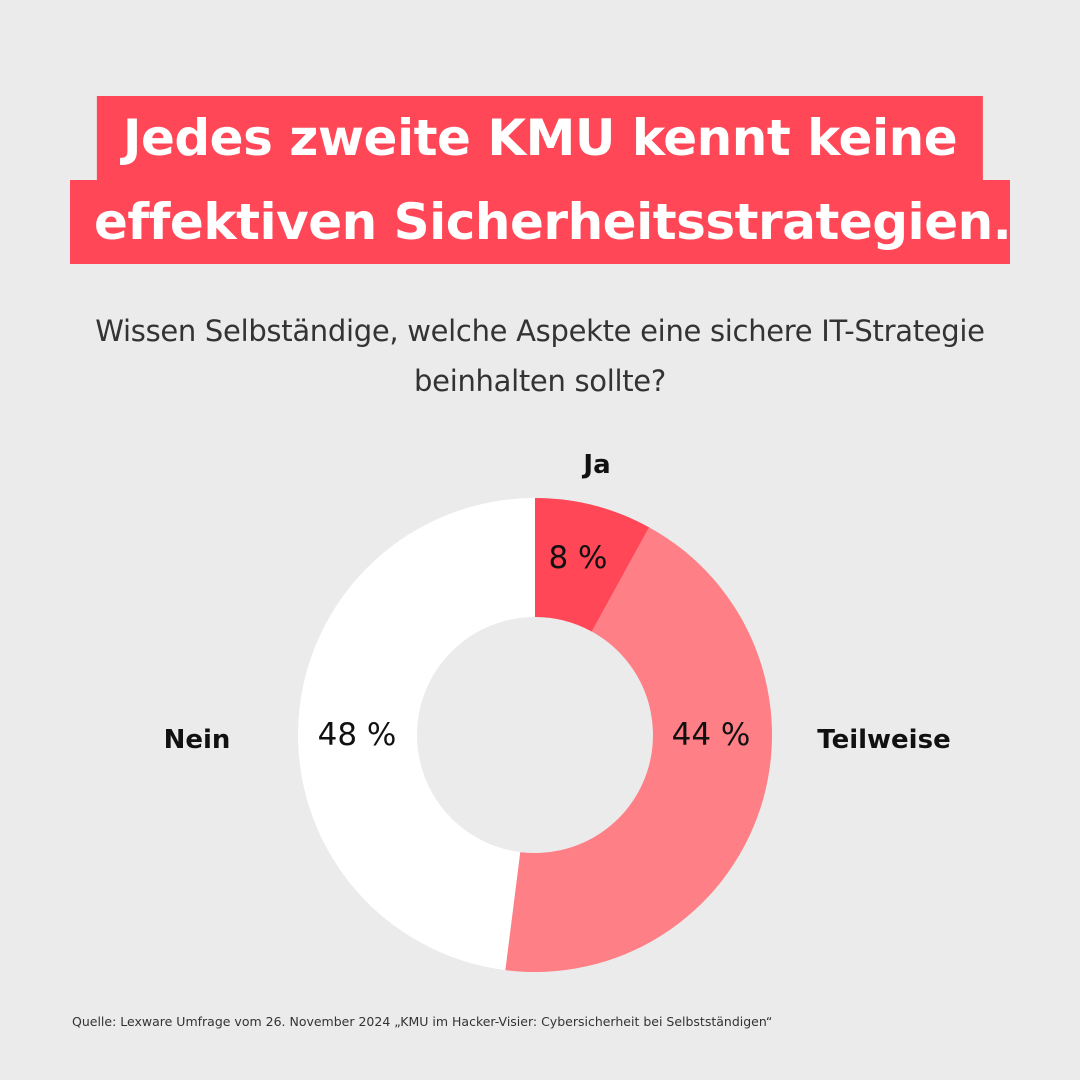 This screenshot has height=1080, width=1080. What do you see at coordinates (540, 381) in the screenshot?
I see `subtitle-line-2: beinhalten sollte?` at bounding box center [540, 381].